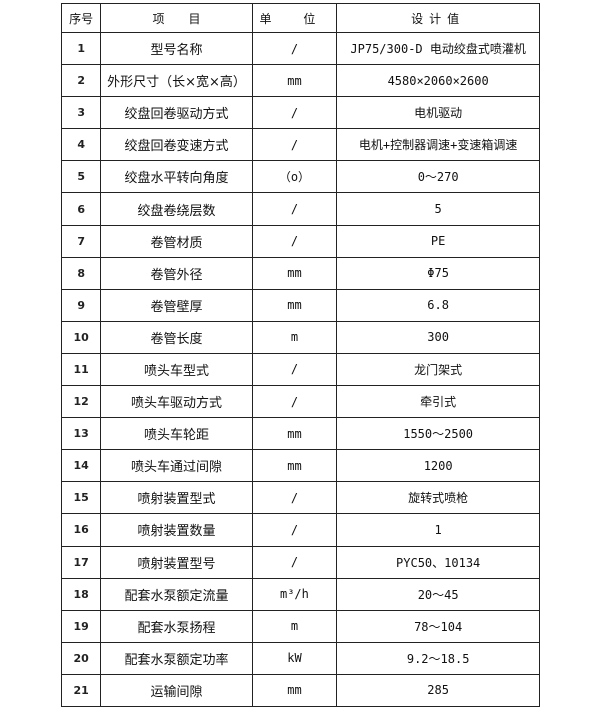 The height and width of the screenshot is (726, 600). I want to click on row-item: 绞盘回卷驱动方式, so click(176, 113).